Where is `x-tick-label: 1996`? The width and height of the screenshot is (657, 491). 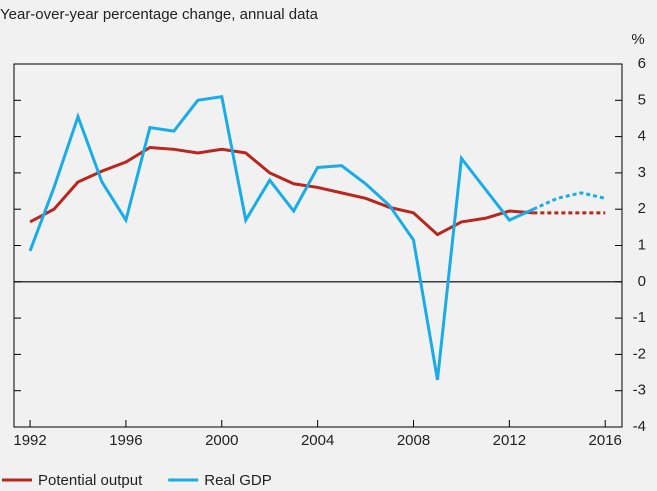 x-tick-label: 1996 is located at coordinates (125, 440).